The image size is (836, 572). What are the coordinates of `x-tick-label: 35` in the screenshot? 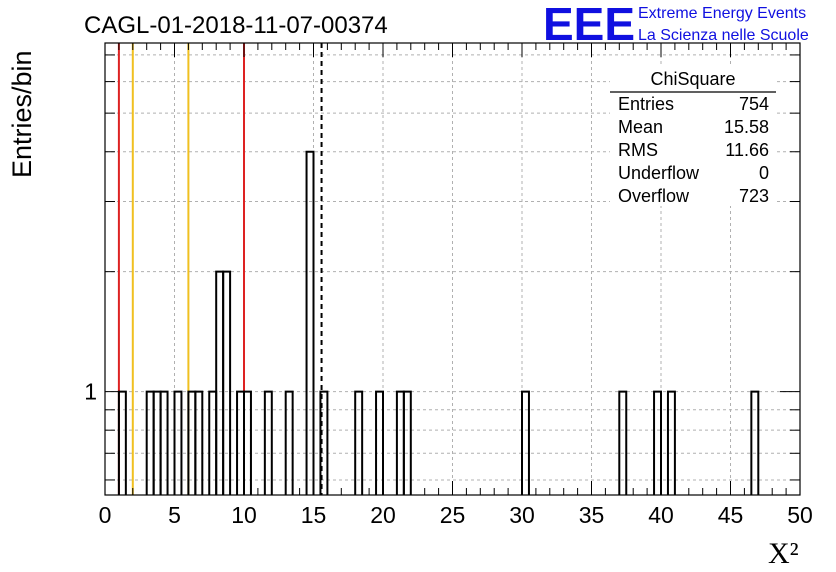 It's located at (592, 515).